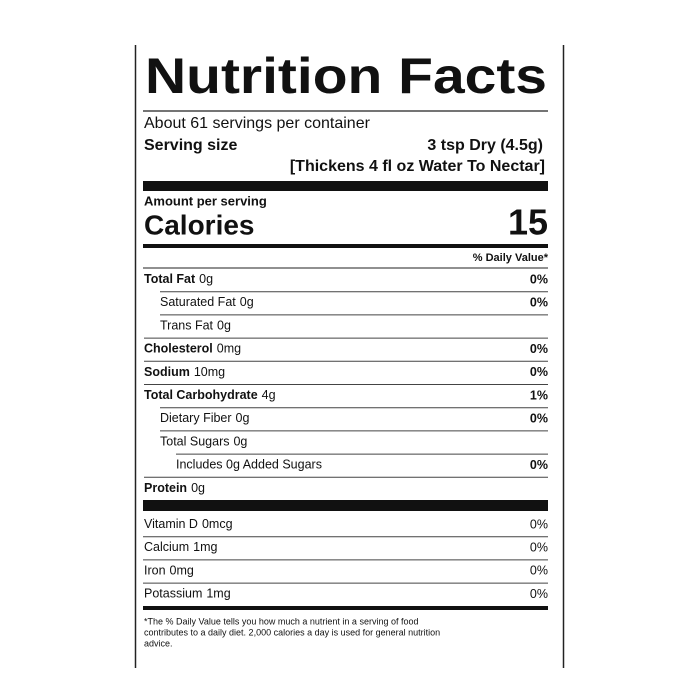 The image size is (700, 700). I want to click on vitamin-name: Vitamin D, so click(171, 524).